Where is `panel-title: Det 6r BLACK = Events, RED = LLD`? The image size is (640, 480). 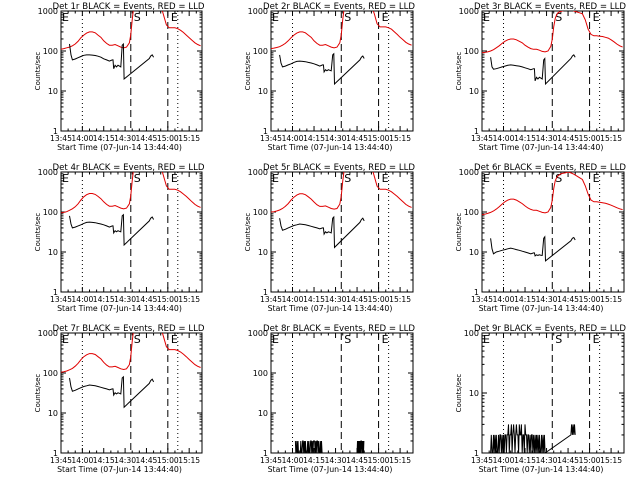 panel-title: Det 6r BLACK = Events, RED = LLD is located at coordinates (550, 168).